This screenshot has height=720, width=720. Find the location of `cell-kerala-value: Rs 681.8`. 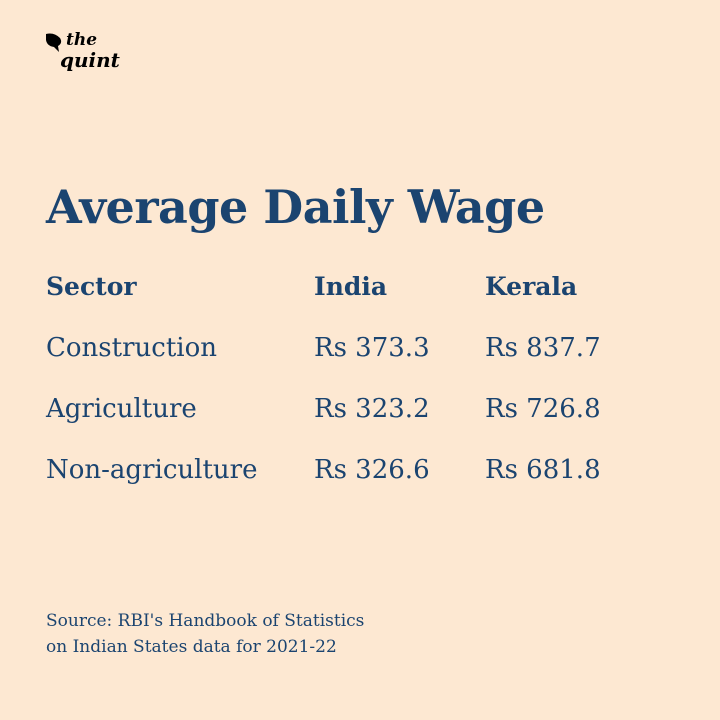

cell-kerala-value: Rs 681.8 is located at coordinates (543, 470).